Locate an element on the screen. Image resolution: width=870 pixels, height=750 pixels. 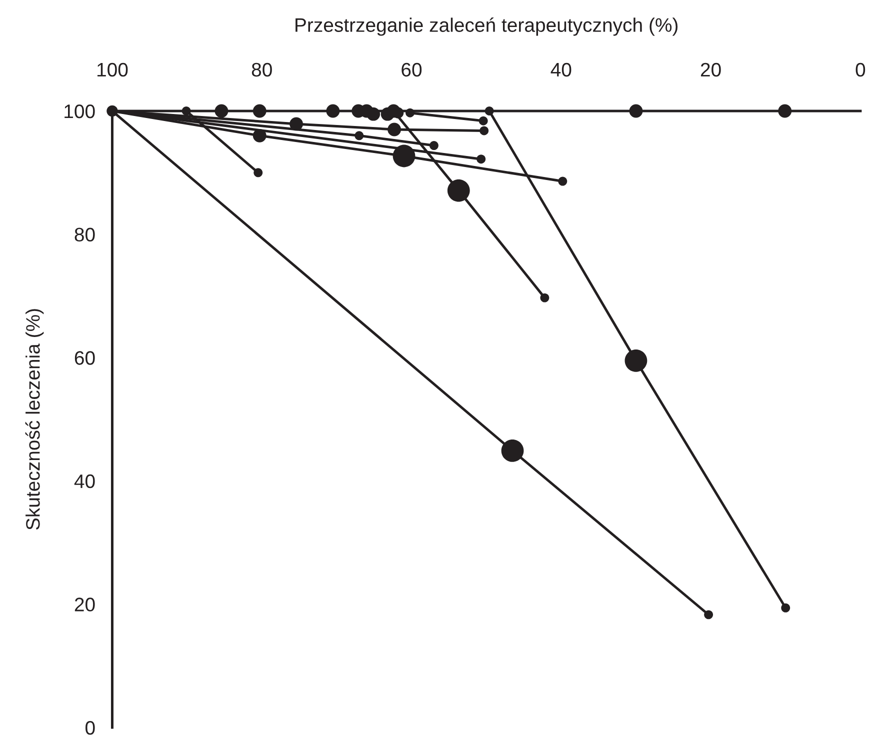
y-tick-label: 40 is located at coordinates (84, 481).